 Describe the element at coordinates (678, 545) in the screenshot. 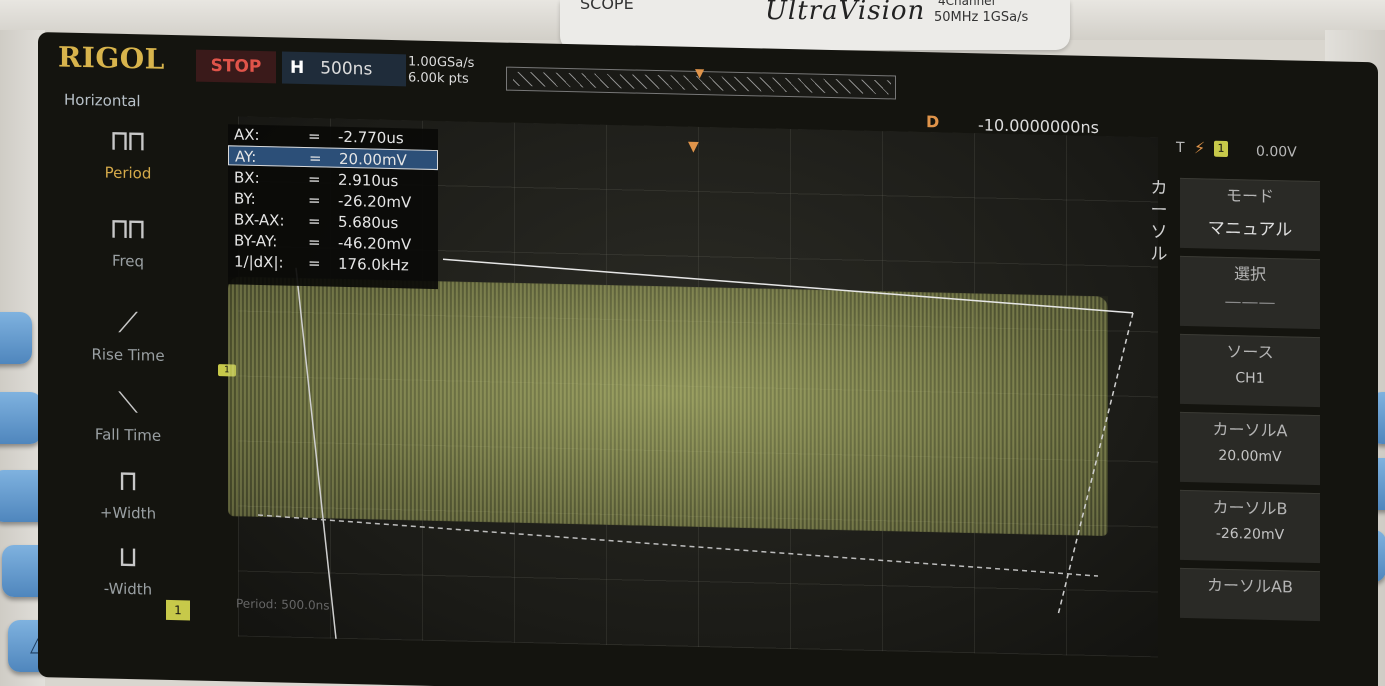

I see `cursor-by-line` at that location.